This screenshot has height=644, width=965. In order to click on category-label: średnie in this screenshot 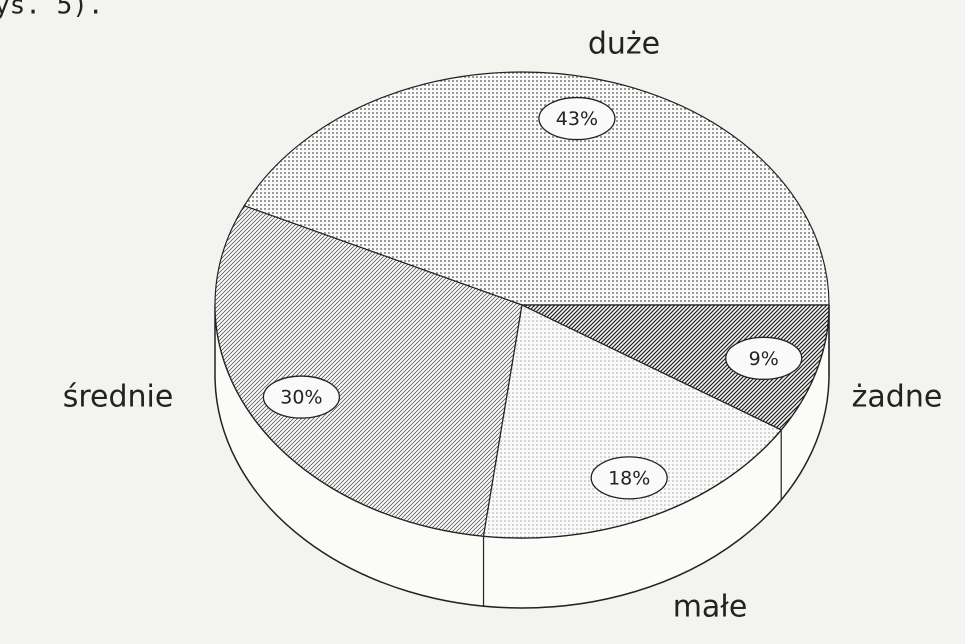, I will do `click(118, 397)`.